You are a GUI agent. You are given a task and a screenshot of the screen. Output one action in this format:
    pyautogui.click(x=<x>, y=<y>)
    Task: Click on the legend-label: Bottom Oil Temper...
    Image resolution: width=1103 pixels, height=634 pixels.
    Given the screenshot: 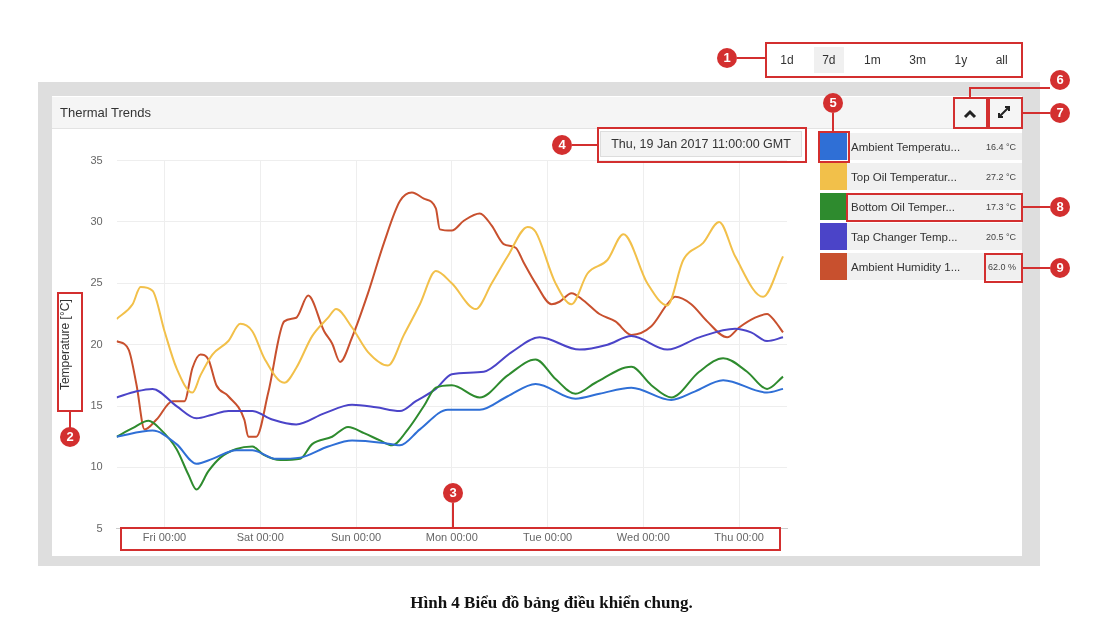 What is the action you would take?
    pyautogui.click(x=903, y=206)
    